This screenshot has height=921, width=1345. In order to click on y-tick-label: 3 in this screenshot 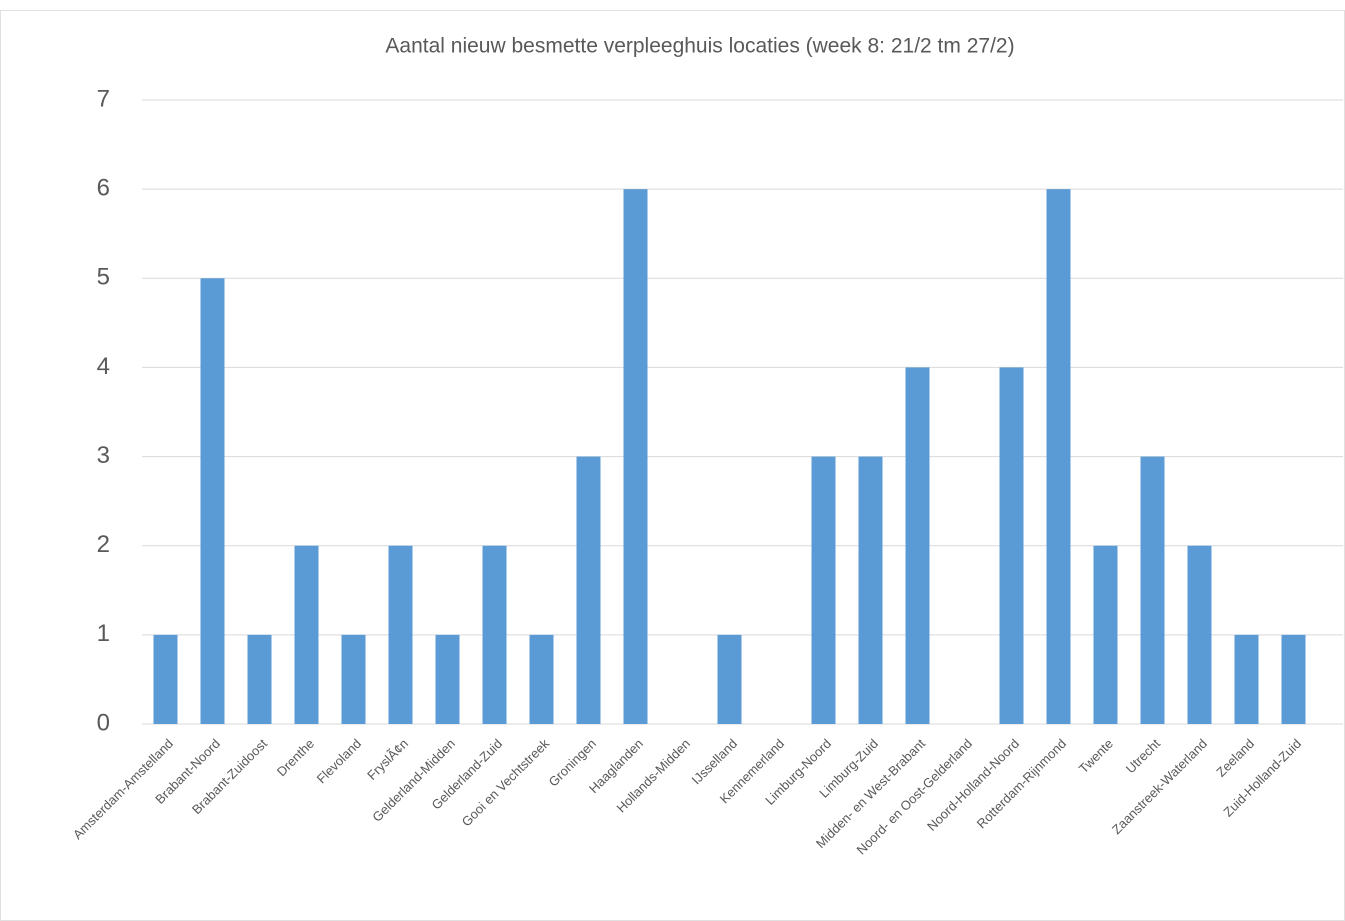, I will do `click(103, 455)`.